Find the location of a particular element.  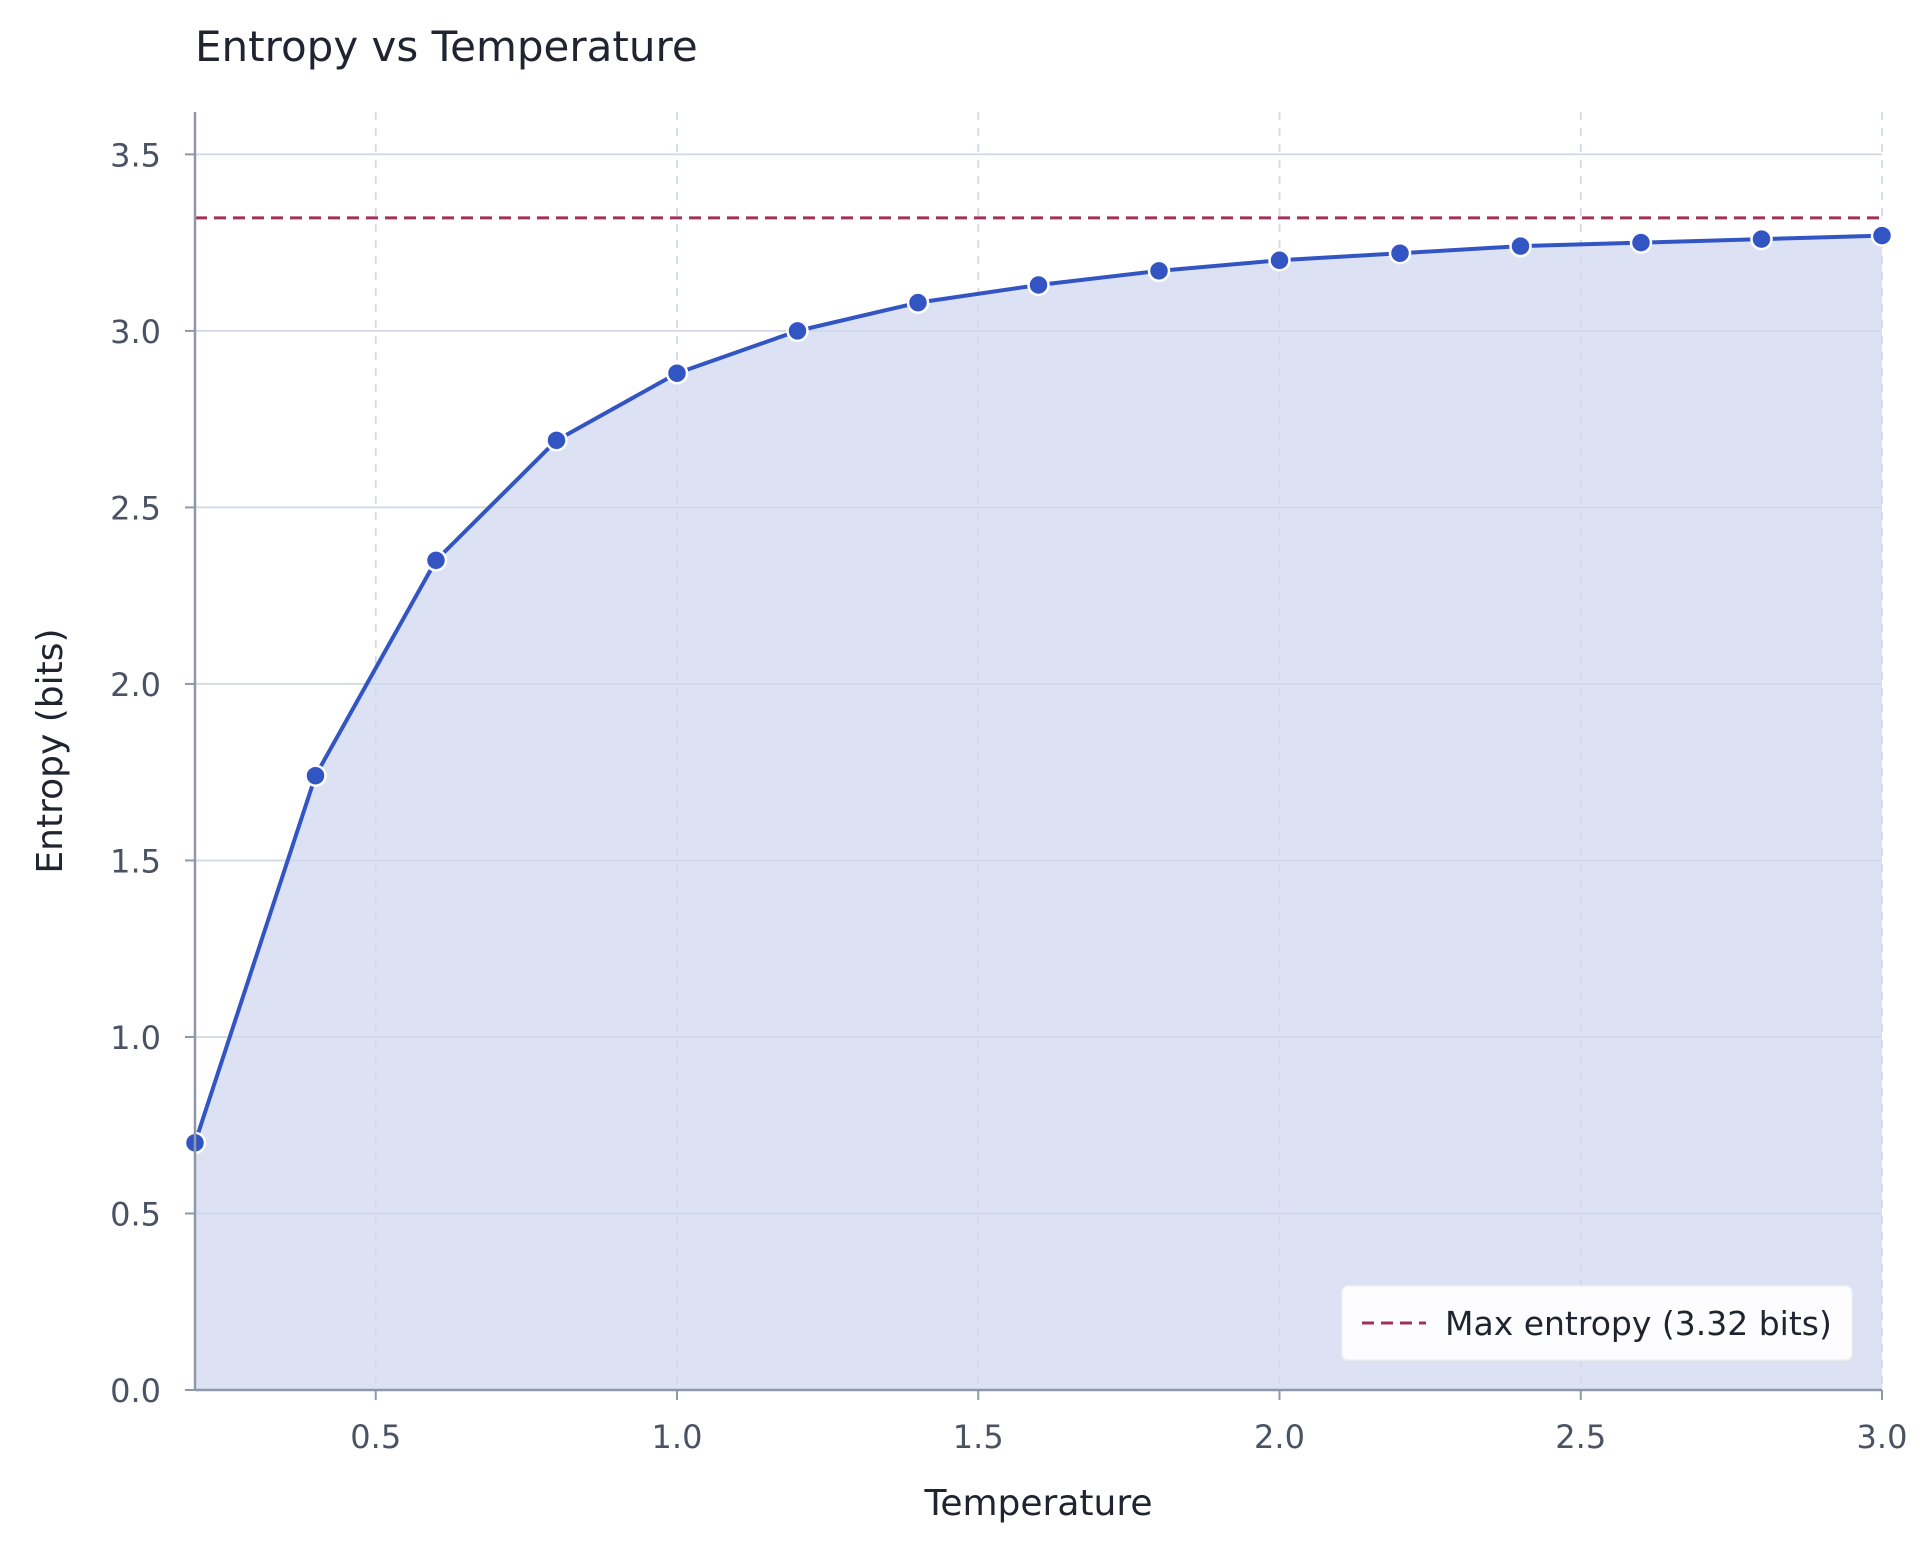

x-tick-label: 3.0 is located at coordinates (1882, 1437).